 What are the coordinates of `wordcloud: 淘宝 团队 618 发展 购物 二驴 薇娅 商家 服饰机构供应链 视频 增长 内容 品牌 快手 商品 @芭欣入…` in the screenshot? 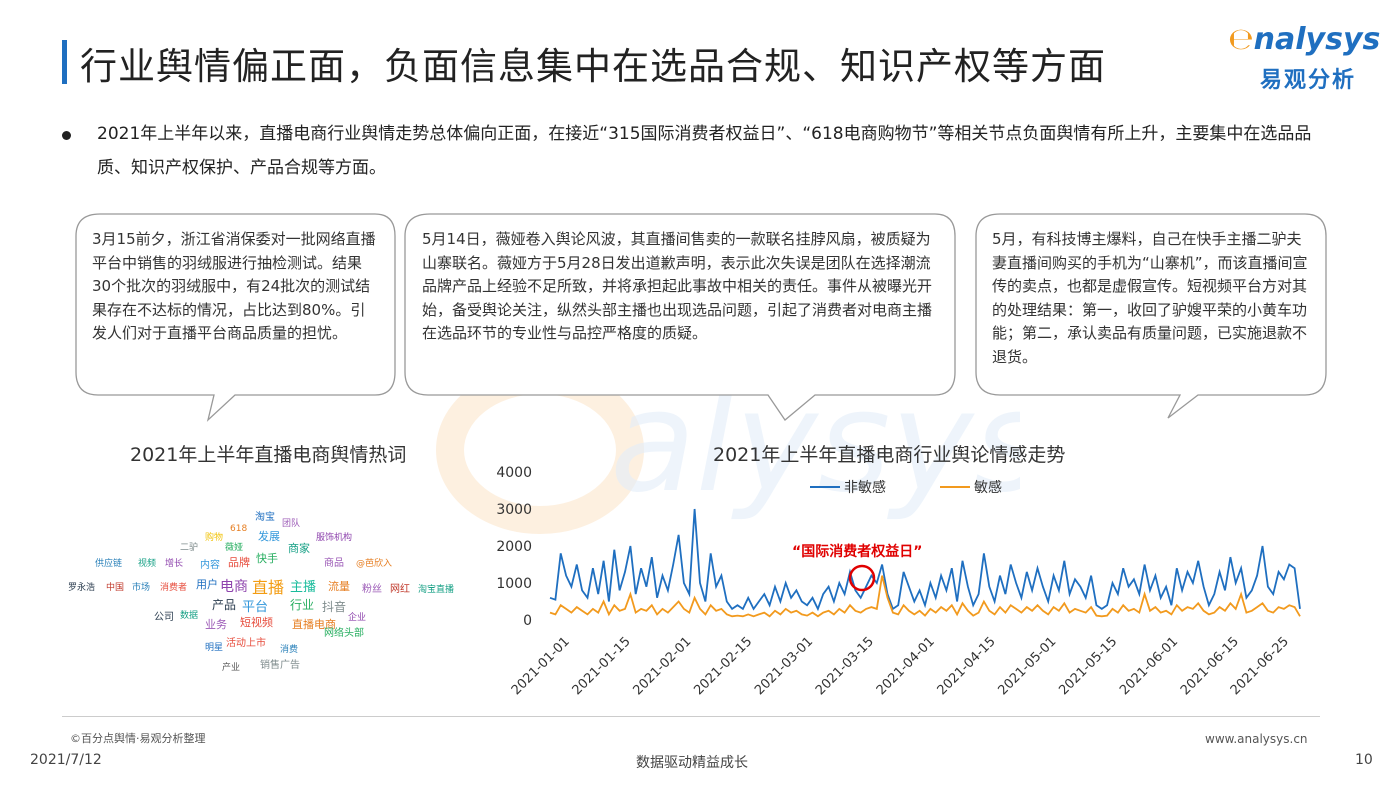 It's located at (270, 590).